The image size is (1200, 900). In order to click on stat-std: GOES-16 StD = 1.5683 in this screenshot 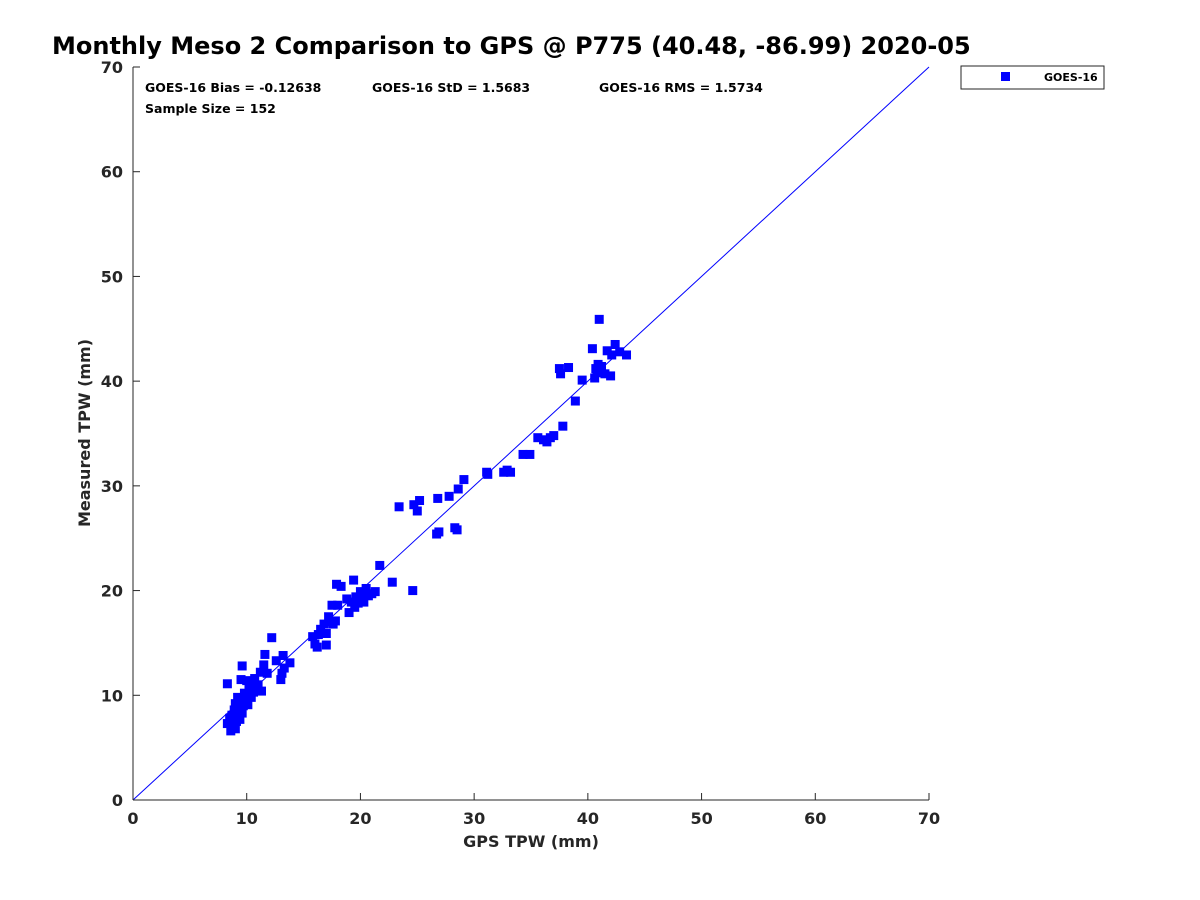, I will do `click(451, 87)`.